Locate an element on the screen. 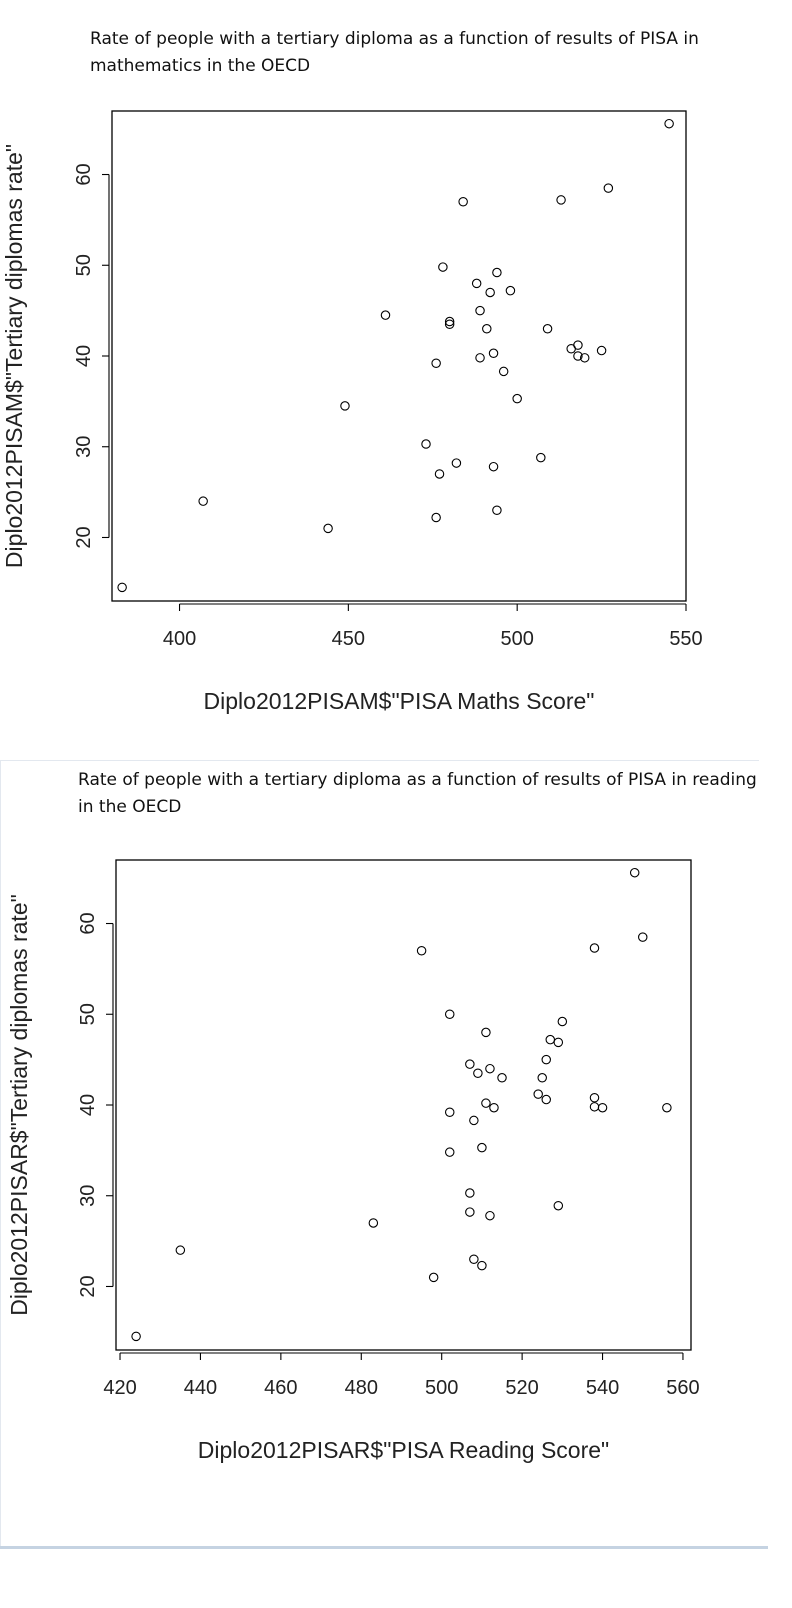  x-axis-title: Diplo2012PISAM$"PISA Maths Score" is located at coordinates (399, 701).